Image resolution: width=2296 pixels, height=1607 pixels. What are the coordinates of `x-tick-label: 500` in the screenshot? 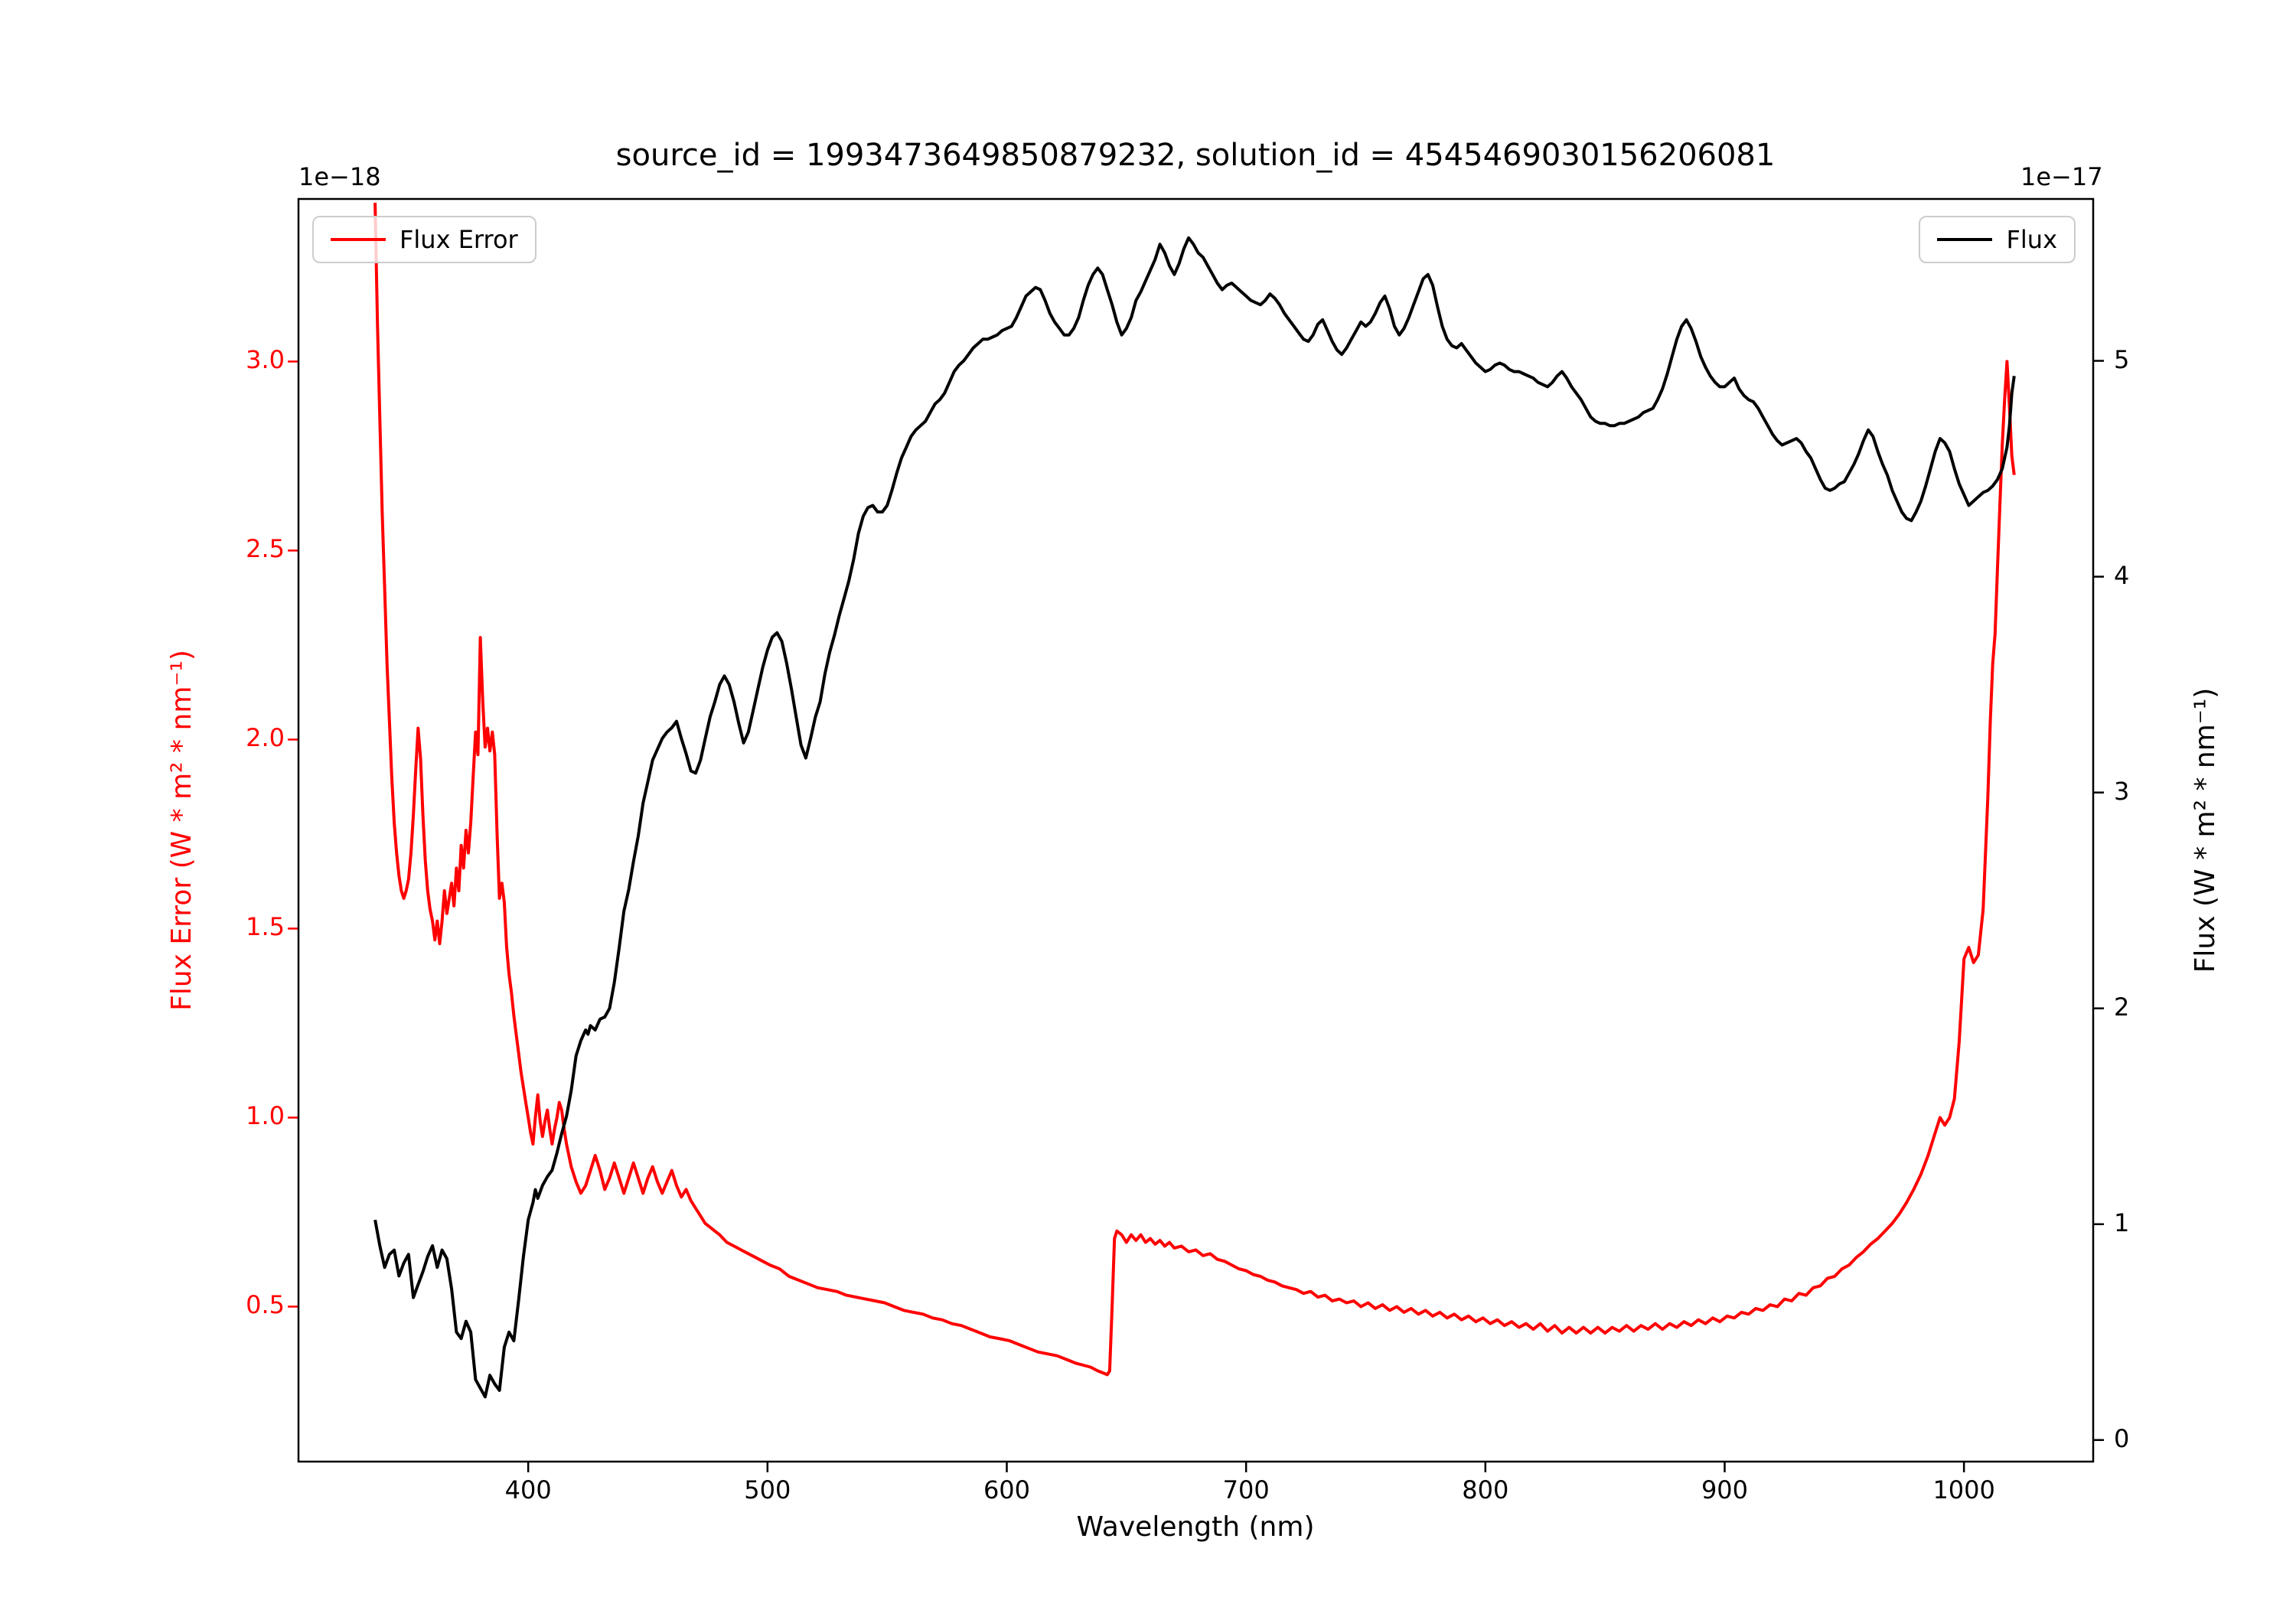 It's located at (767, 1489).